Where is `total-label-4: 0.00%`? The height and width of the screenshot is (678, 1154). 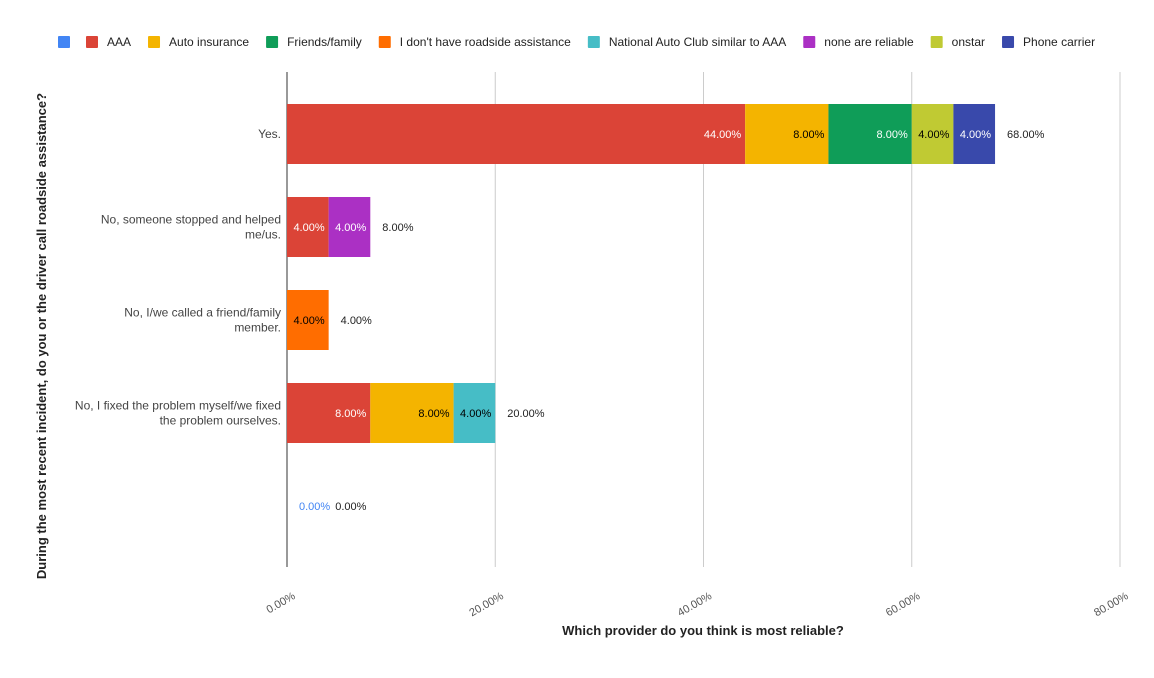
total-label-4: 0.00% is located at coordinates (350, 507).